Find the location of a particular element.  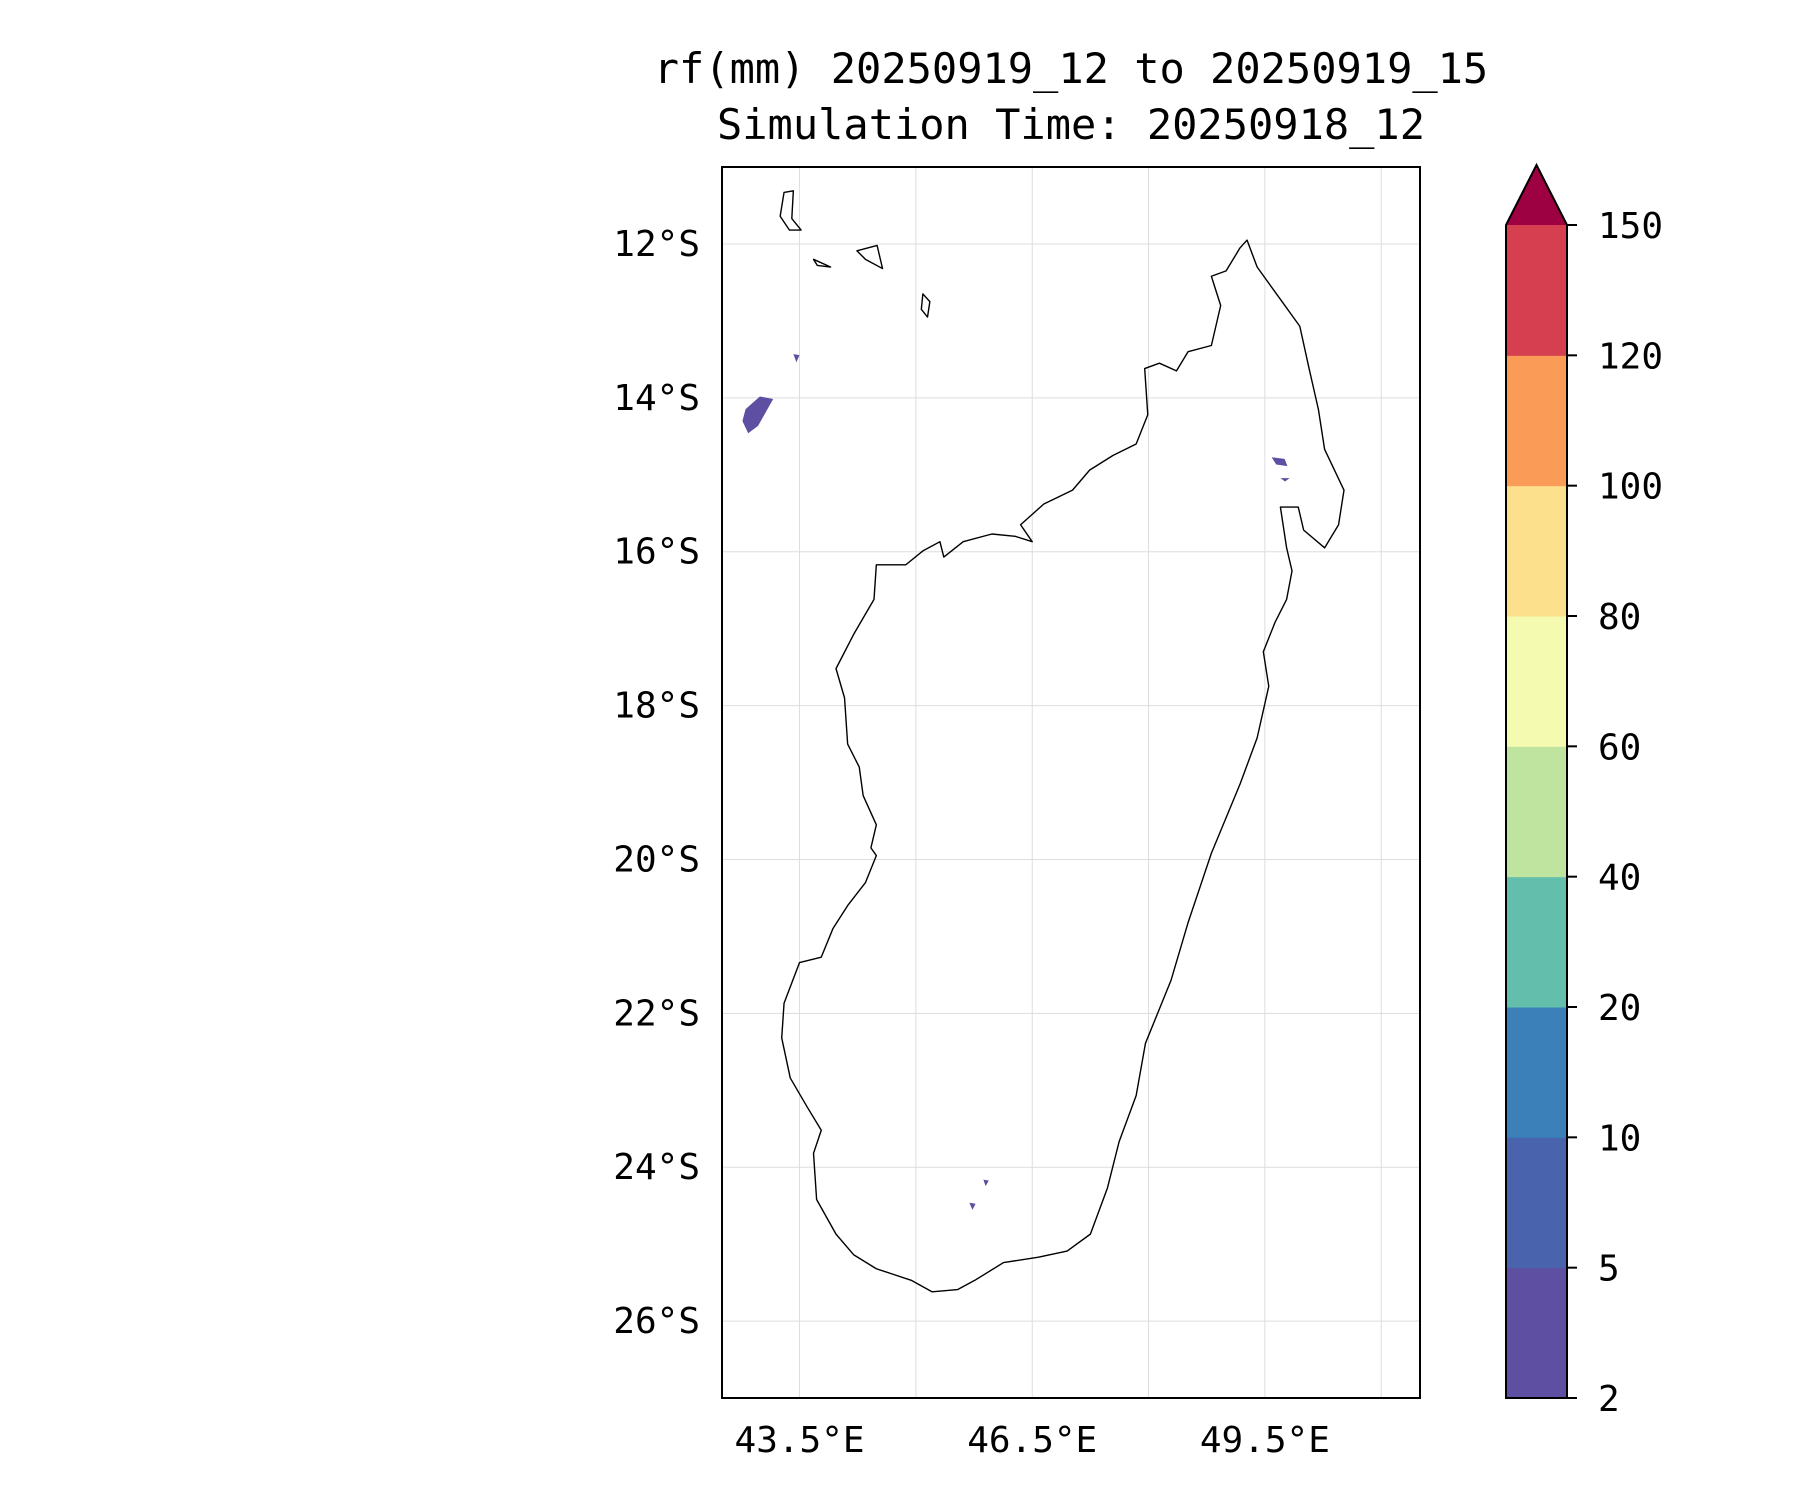

colorbar-tick-label: 100 is located at coordinates (1630, 487).